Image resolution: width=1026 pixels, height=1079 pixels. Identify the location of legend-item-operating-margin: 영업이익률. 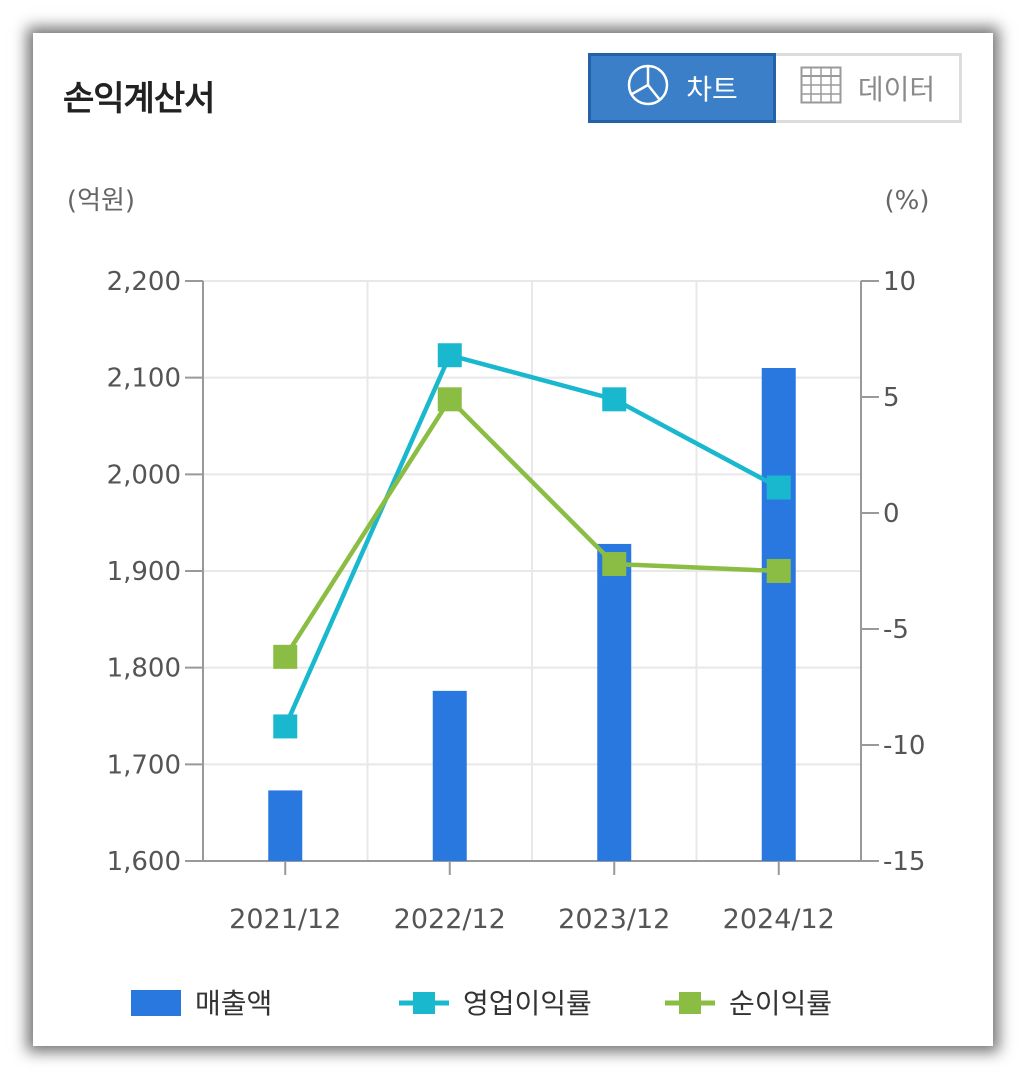
(495, 1003).